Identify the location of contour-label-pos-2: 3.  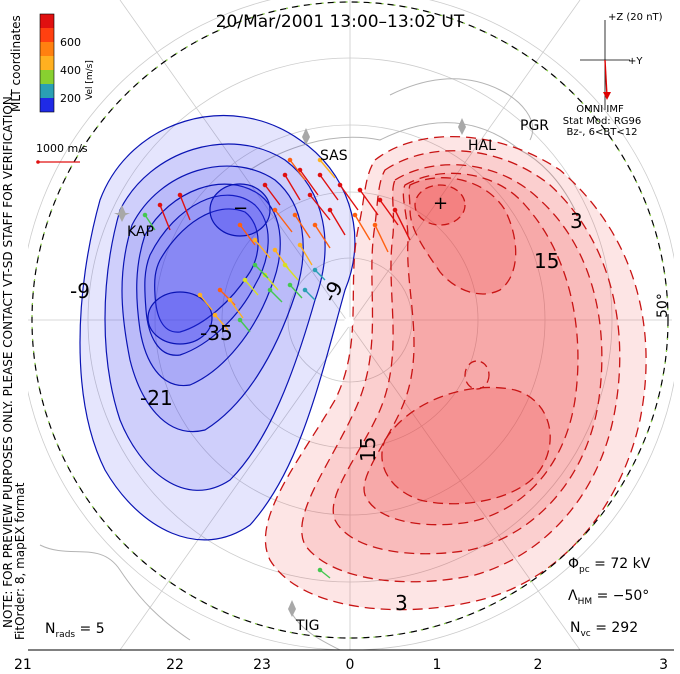
(576, 221).